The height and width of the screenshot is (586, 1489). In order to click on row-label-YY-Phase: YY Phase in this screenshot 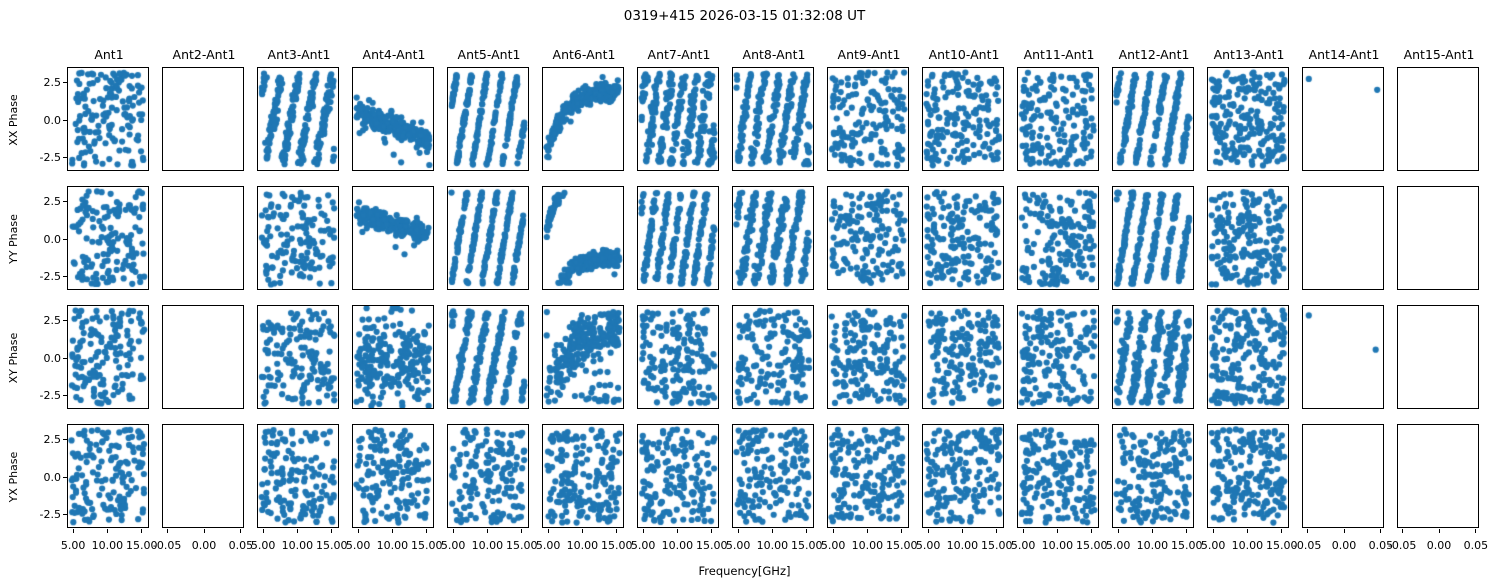, I will do `click(13, 239)`.